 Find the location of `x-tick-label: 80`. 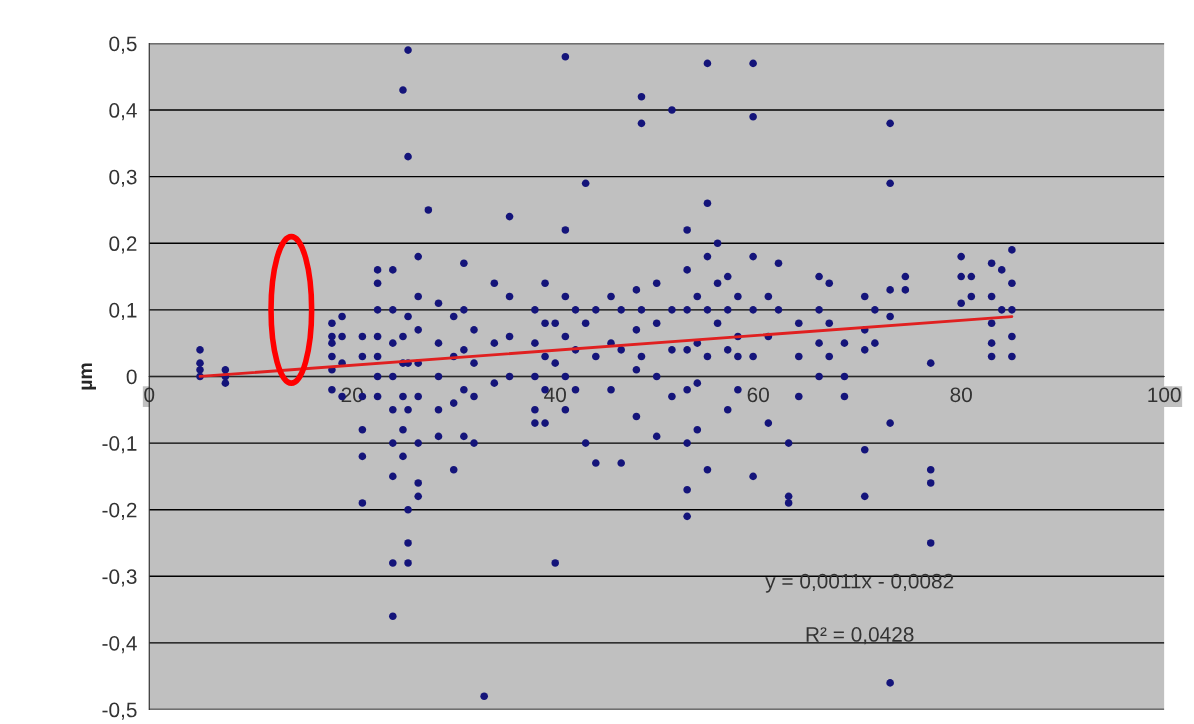

x-tick-label: 80 is located at coordinates (961, 395).